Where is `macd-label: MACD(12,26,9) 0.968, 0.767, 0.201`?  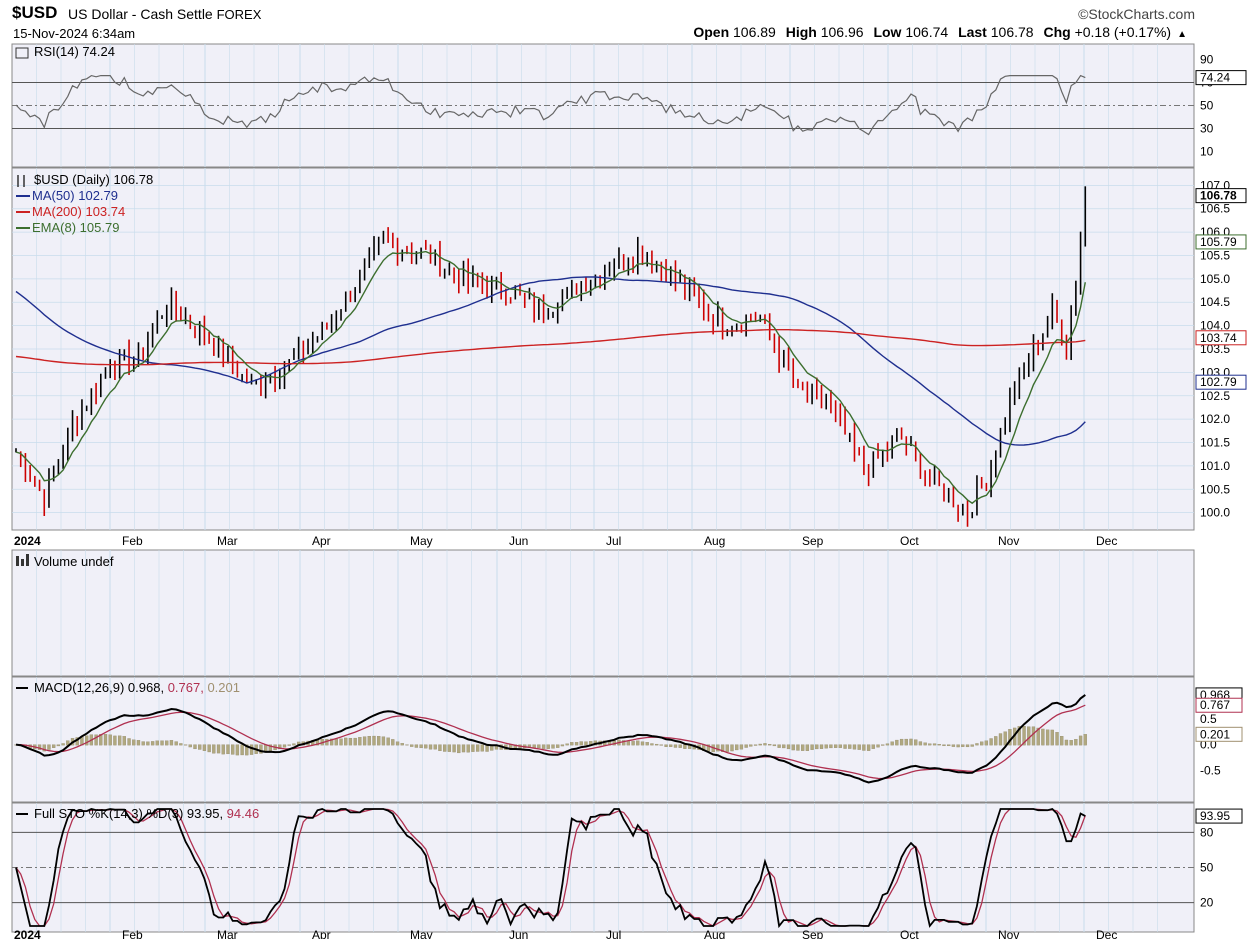
macd-label: MACD(12,26,9) 0.968, 0.767, 0.201 is located at coordinates (137, 687).